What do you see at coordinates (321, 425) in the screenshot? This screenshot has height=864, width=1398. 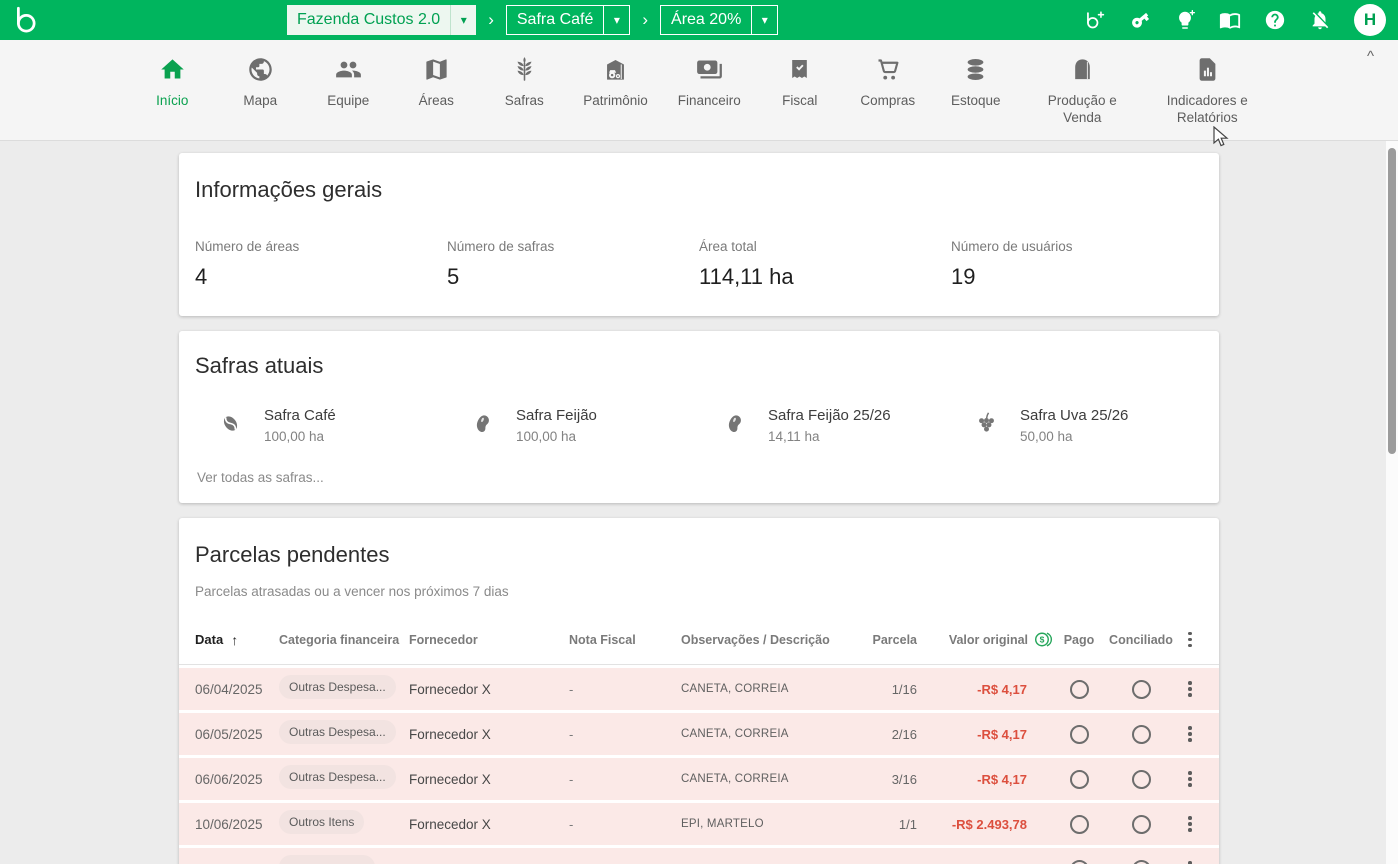 I see `harvest-item: Safra Café 100,00 ha` at bounding box center [321, 425].